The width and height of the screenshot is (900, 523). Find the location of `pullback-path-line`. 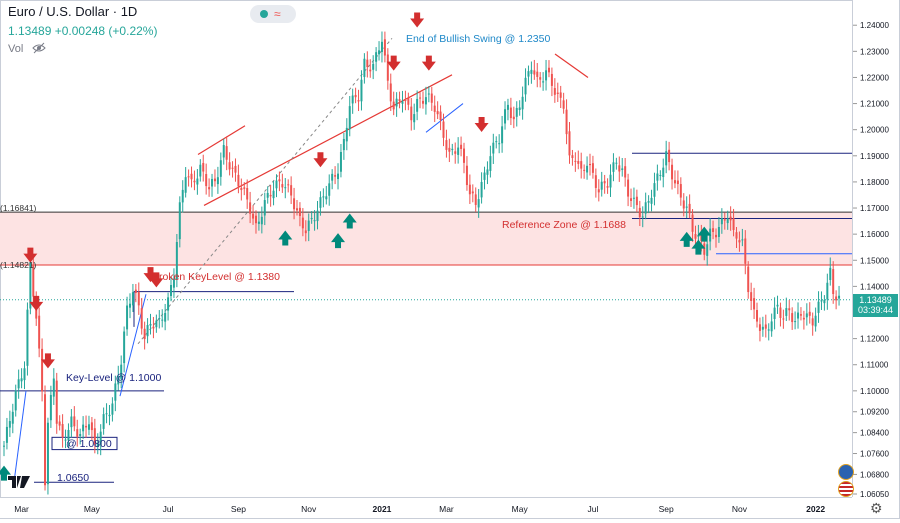

pullback-path-line is located at coordinates (444, 118).